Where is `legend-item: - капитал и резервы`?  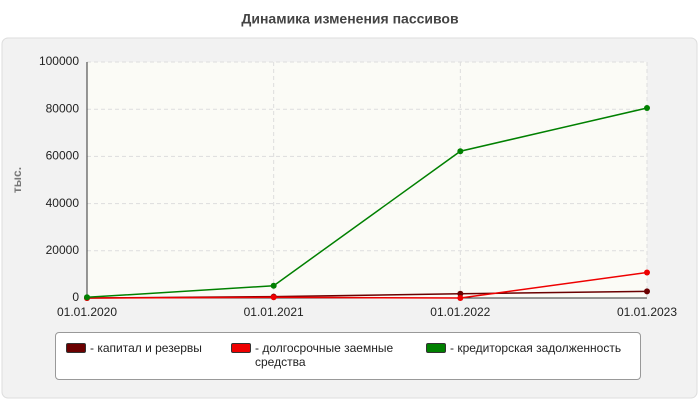
legend-item: - капитал и резервы is located at coordinates (148, 360).